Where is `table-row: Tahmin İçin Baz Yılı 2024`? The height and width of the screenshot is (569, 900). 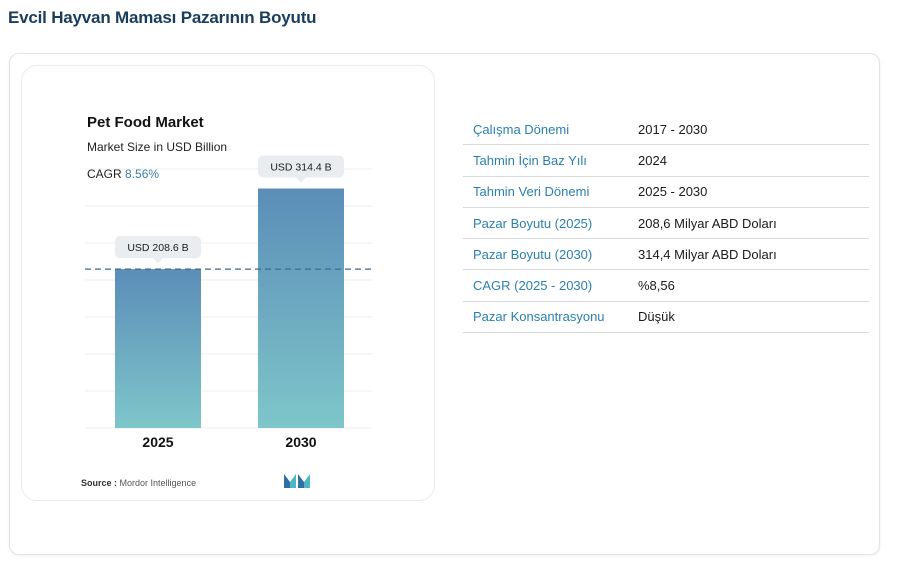 table-row: Tahmin İçin Baz Yılı 2024 is located at coordinates (666, 161).